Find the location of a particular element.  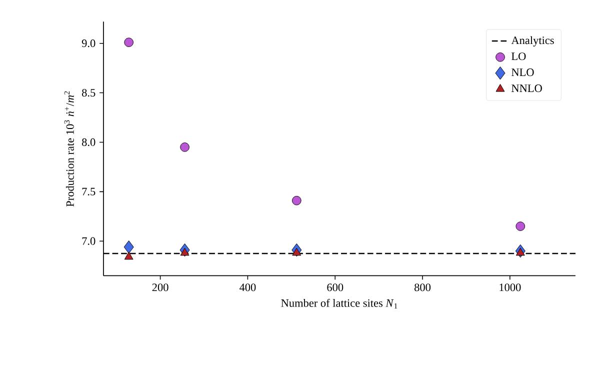

x-tick-label: 200 is located at coordinates (160, 288).